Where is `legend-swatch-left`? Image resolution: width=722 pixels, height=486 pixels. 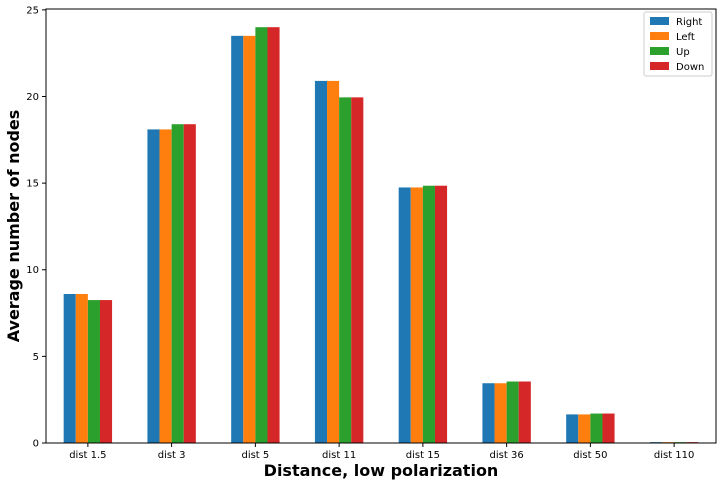
legend-swatch-left is located at coordinates (659, 36).